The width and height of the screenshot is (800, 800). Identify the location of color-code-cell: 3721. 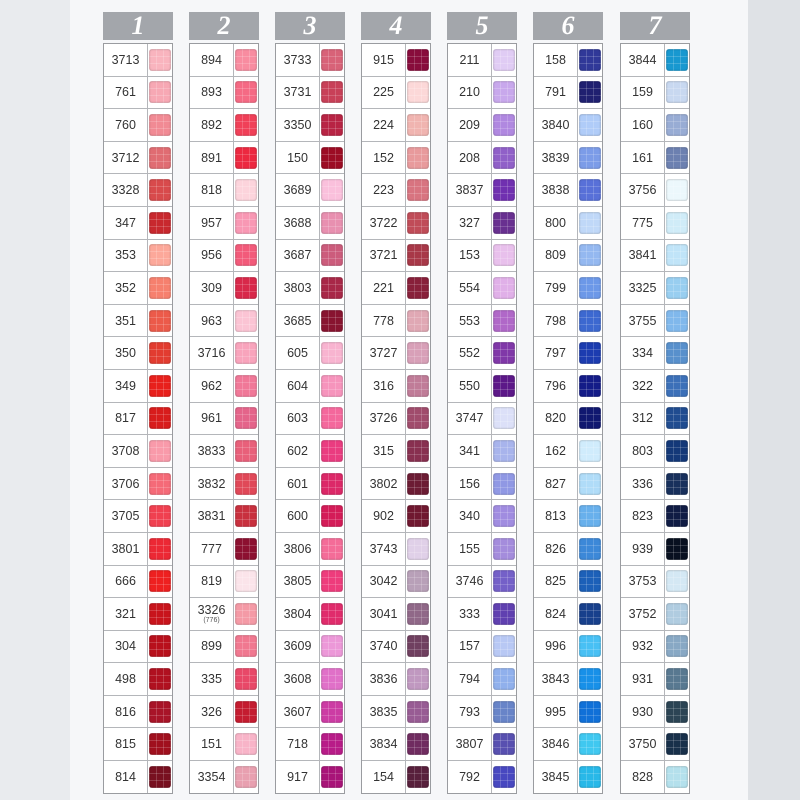
(384, 255).